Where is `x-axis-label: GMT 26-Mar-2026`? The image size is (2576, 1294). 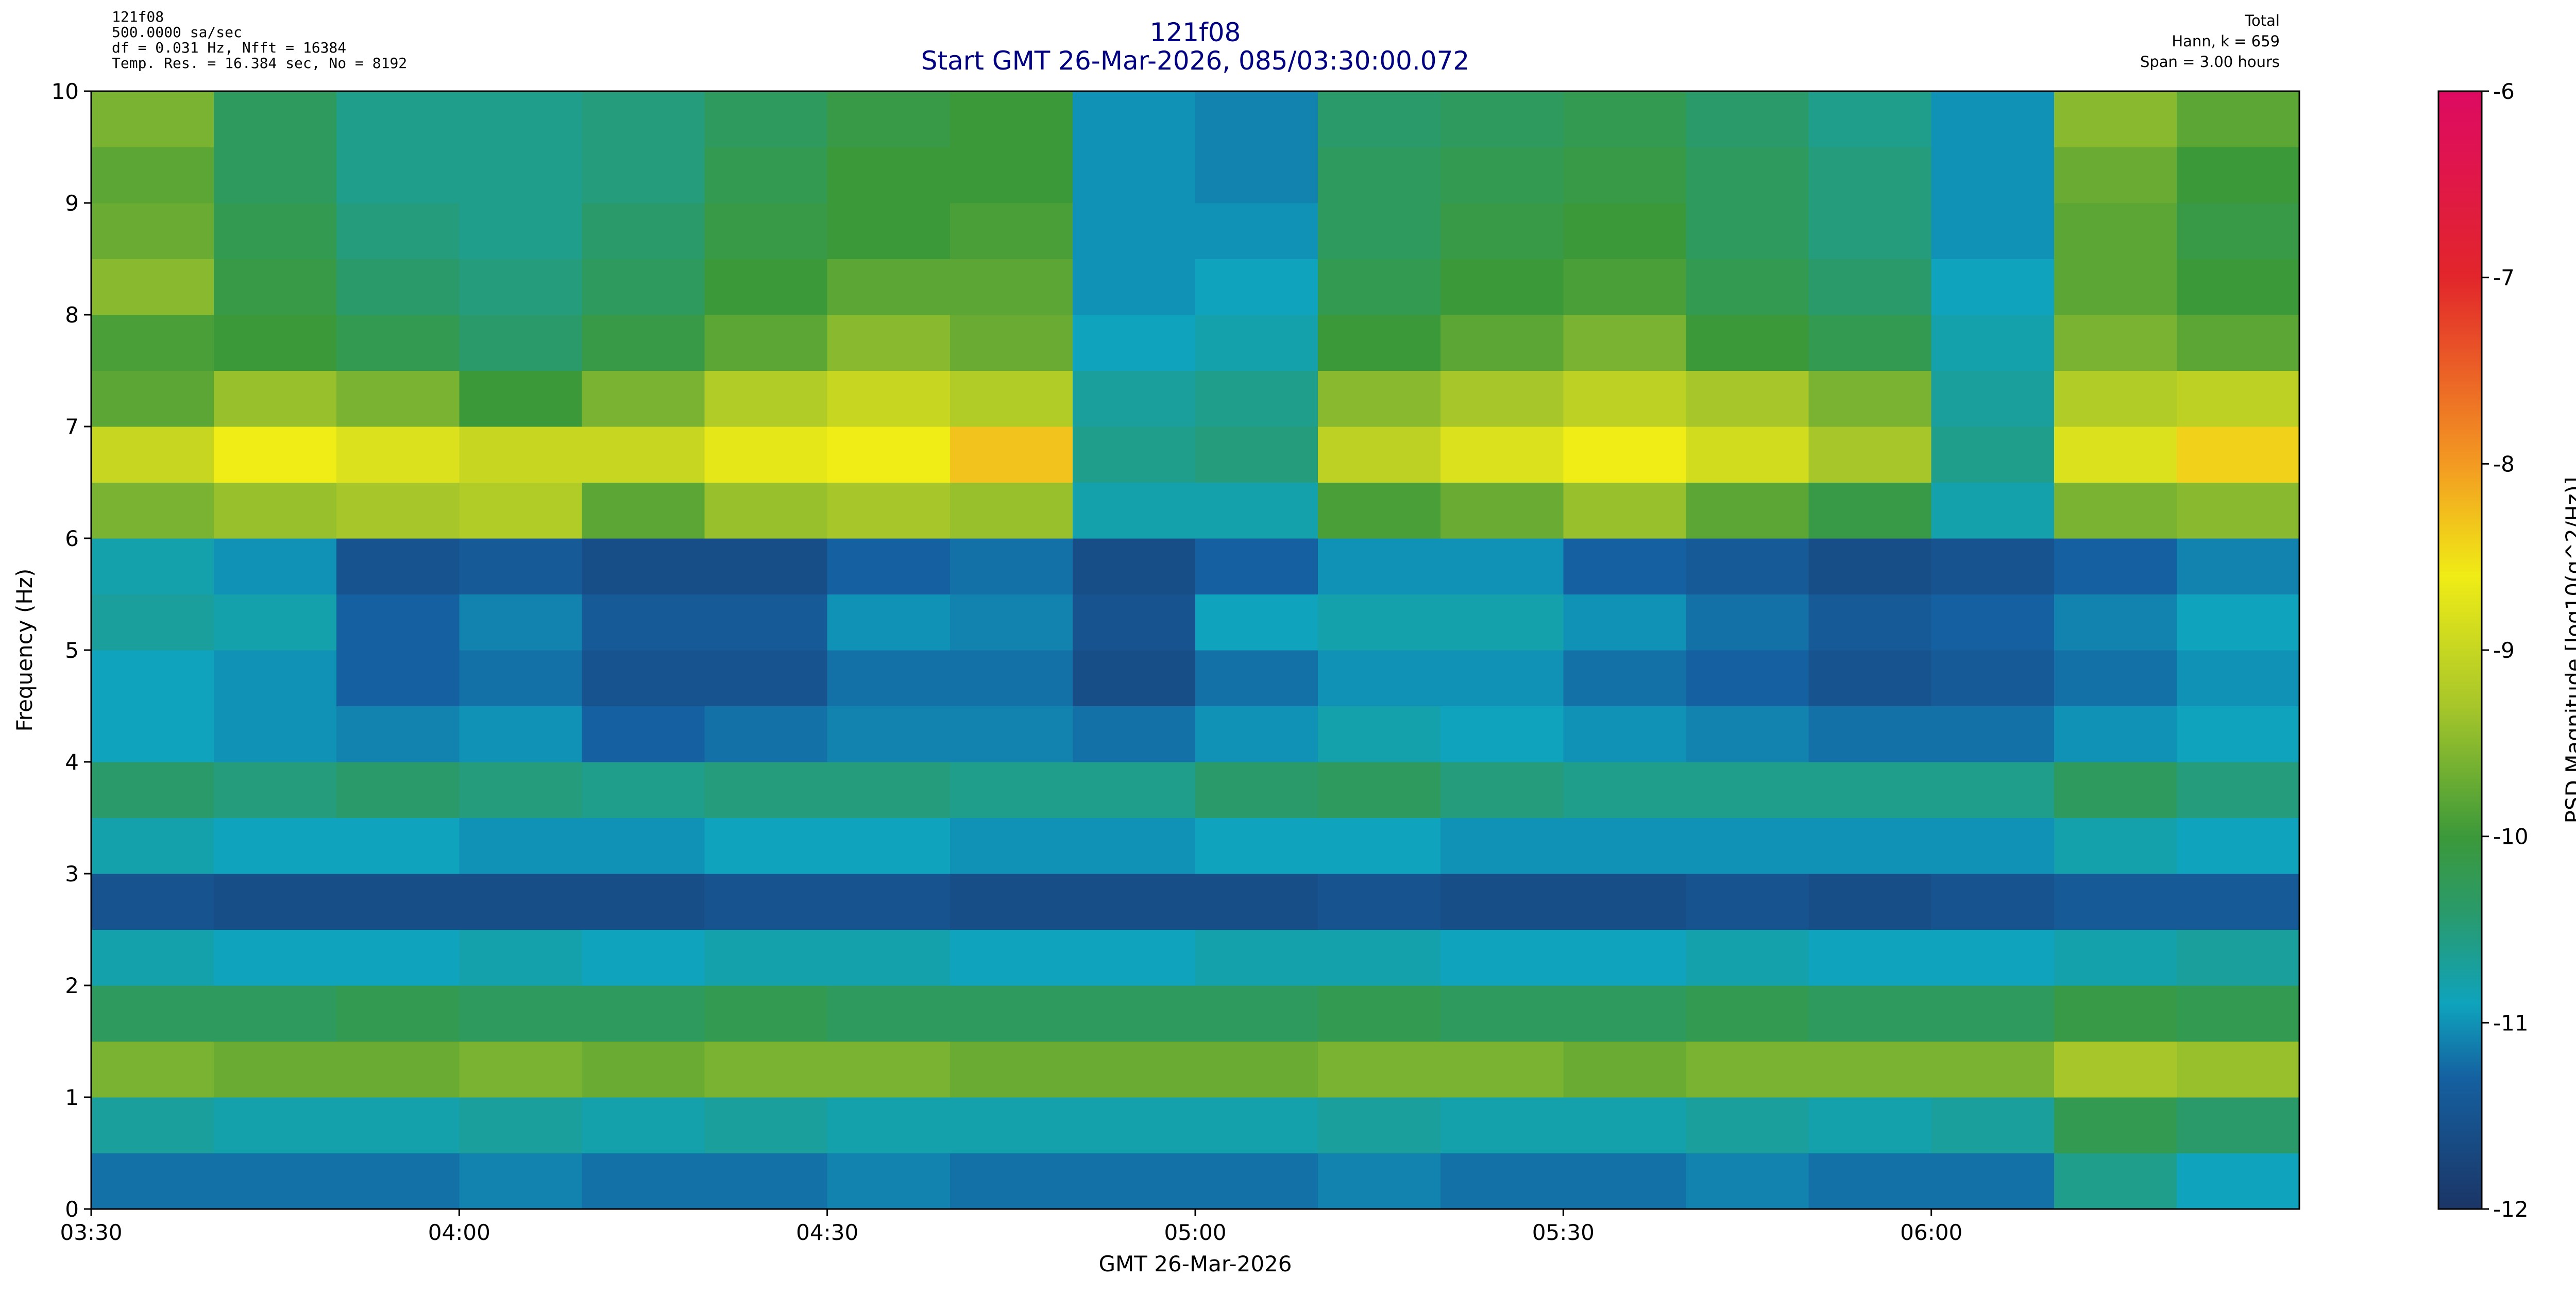 x-axis-label: GMT 26-Mar-2026 is located at coordinates (1195, 1263).